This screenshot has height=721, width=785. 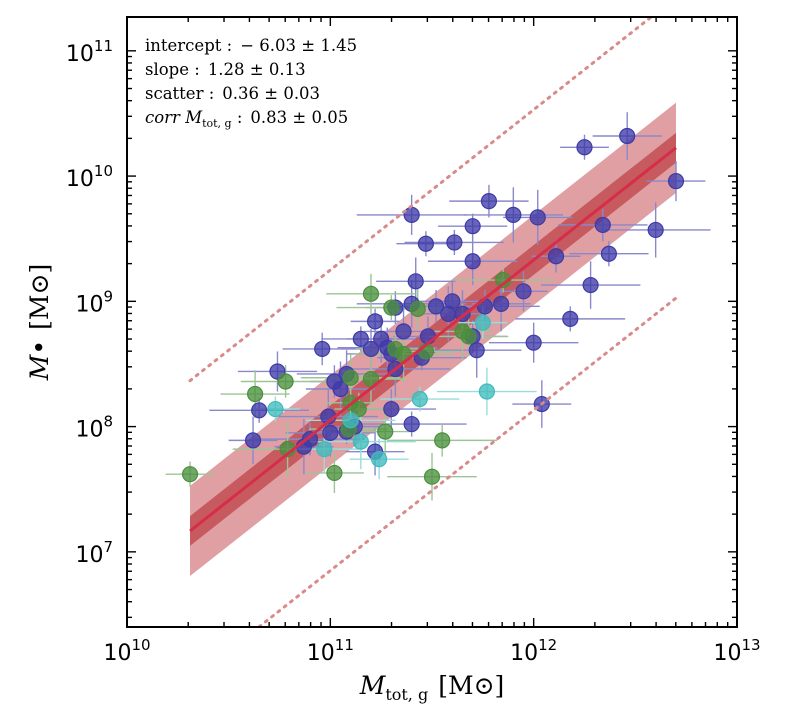 What do you see at coordinates (432, 687) in the screenshot?
I see `x-axis-label: Mtot, g [M⊙]` at bounding box center [432, 687].